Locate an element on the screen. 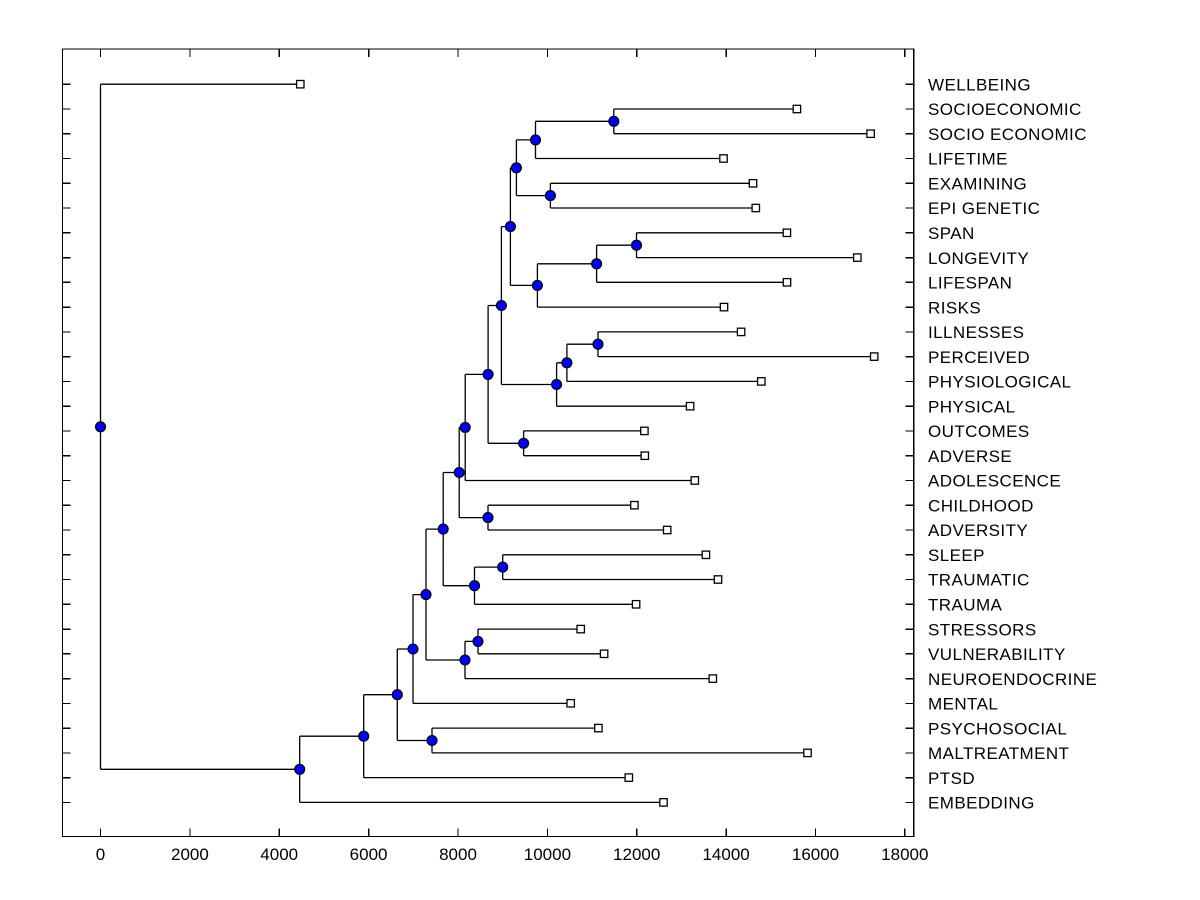 This screenshot has width=1200, height=900. svg-text: LIFESPAN is located at coordinates (970, 283).